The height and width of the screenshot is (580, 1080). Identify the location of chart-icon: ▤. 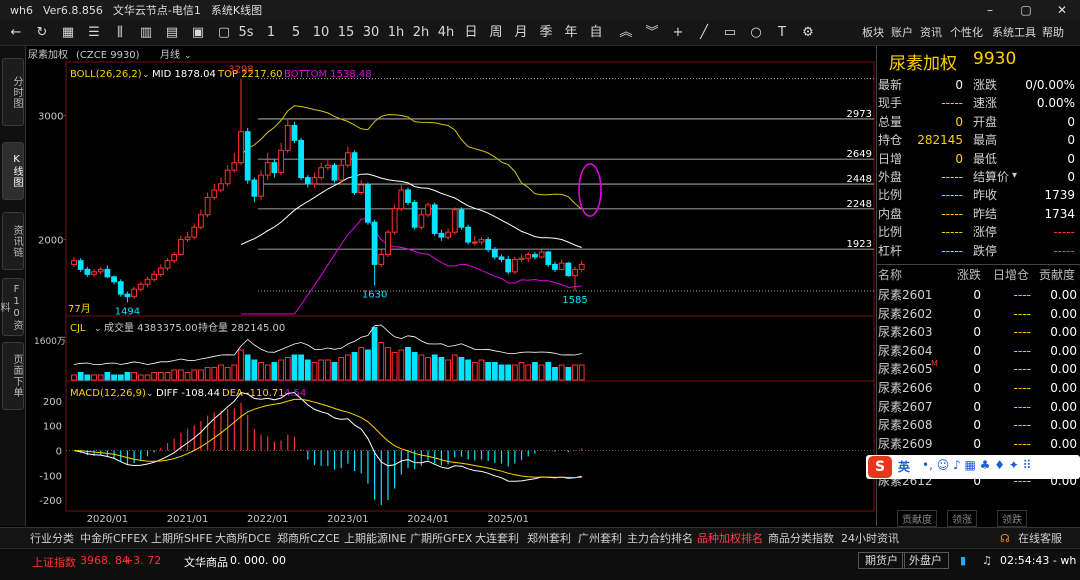
(172, 32).